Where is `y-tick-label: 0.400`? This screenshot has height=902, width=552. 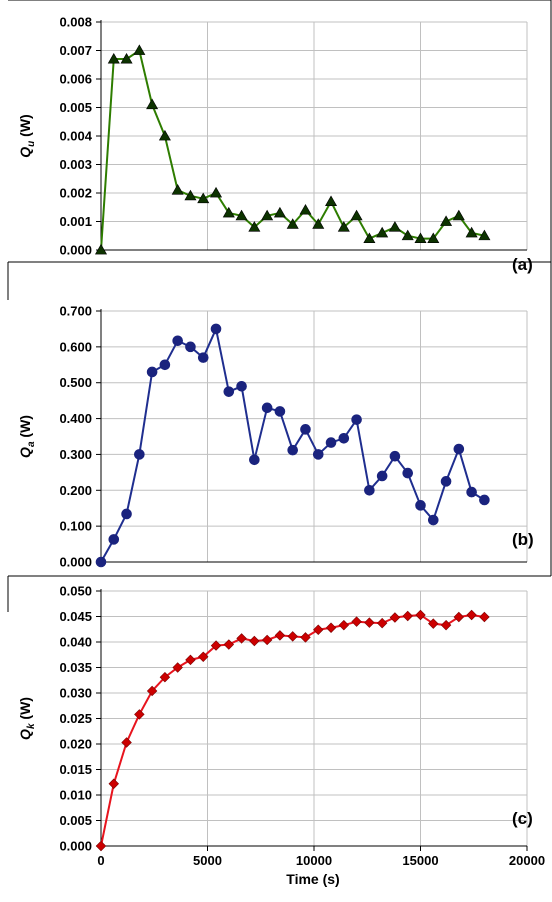
y-tick-label: 0.400 is located at coordinates (75, 418).